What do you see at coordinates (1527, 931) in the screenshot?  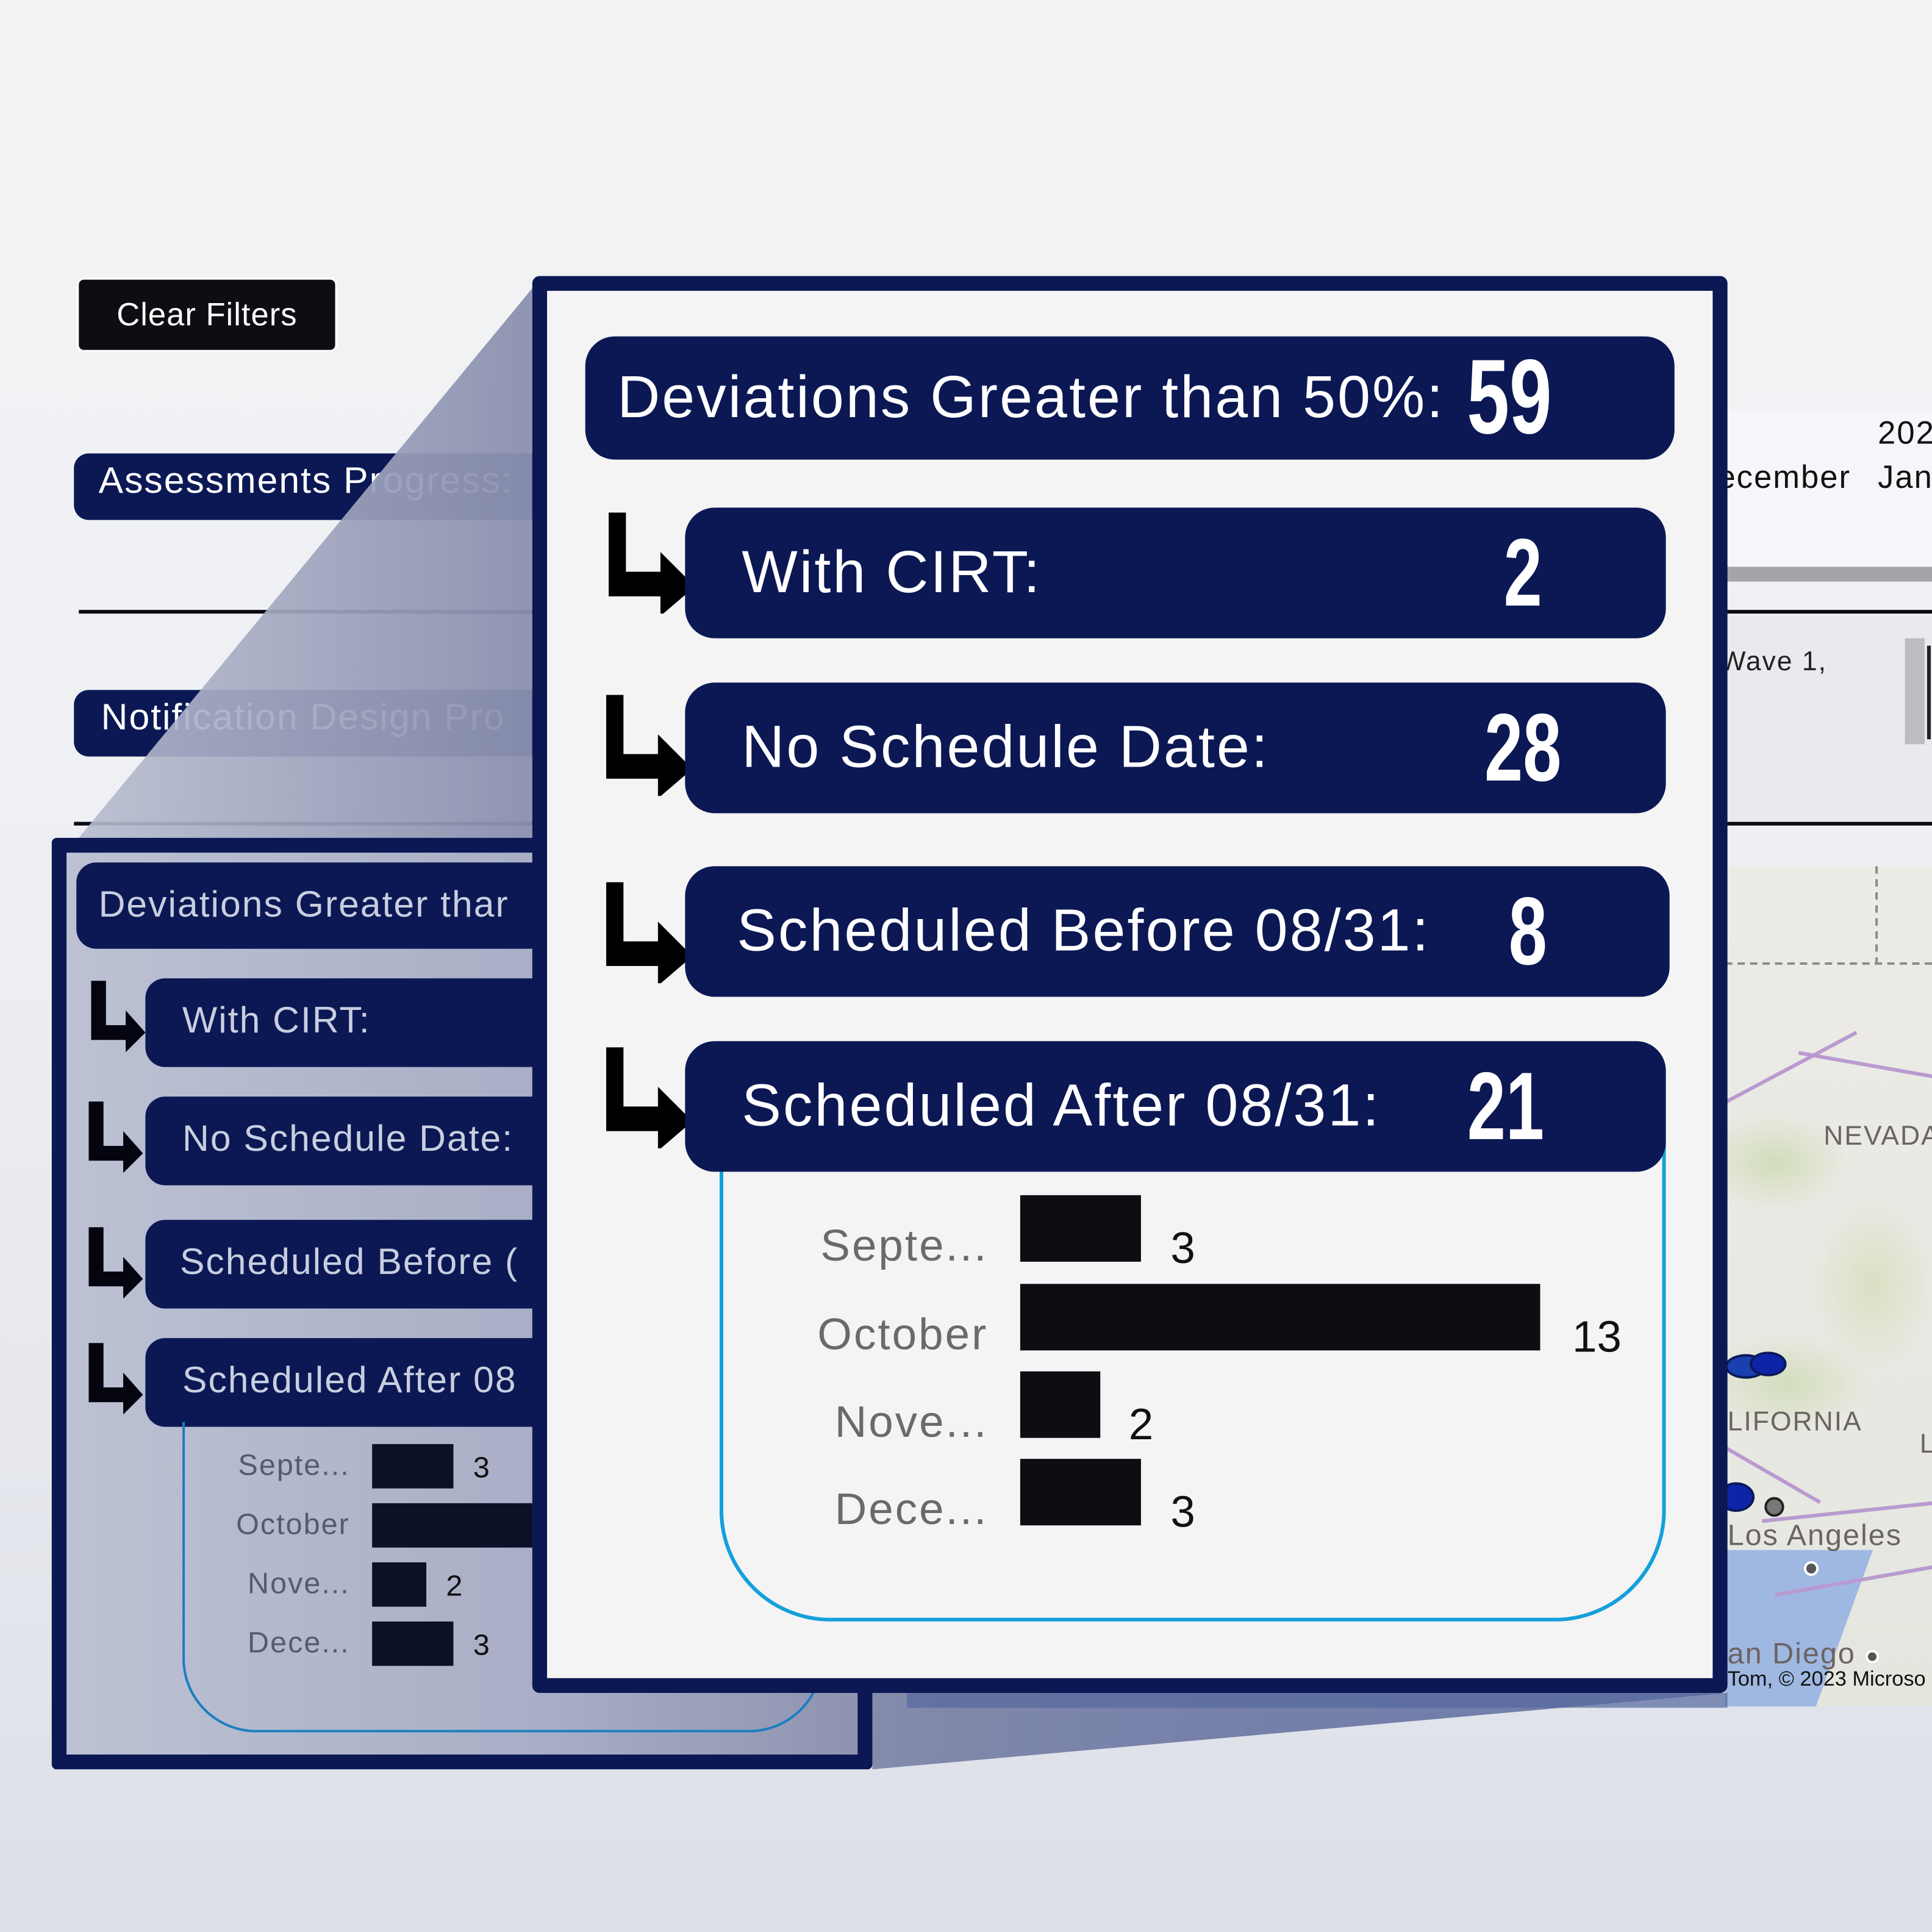 I see `scheduled-before-value: 8` at bounding box center [1527, 931].